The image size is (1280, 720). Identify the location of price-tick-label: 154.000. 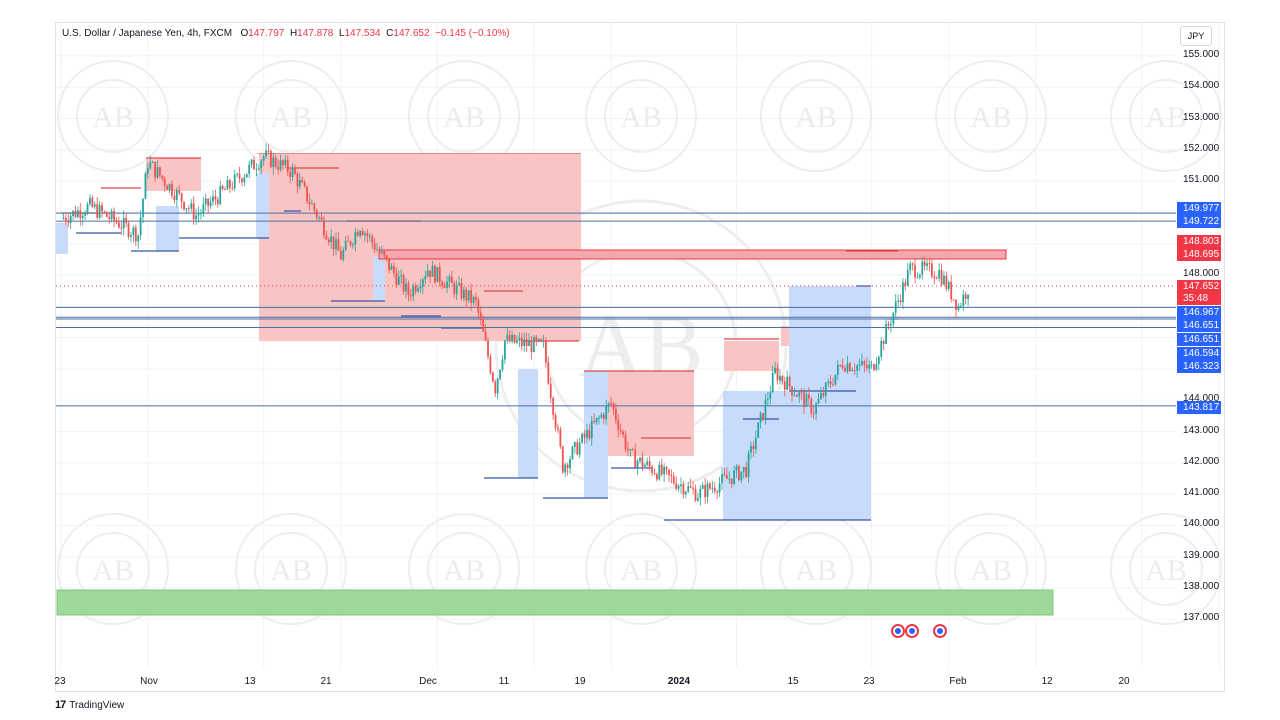
(1201, 86).